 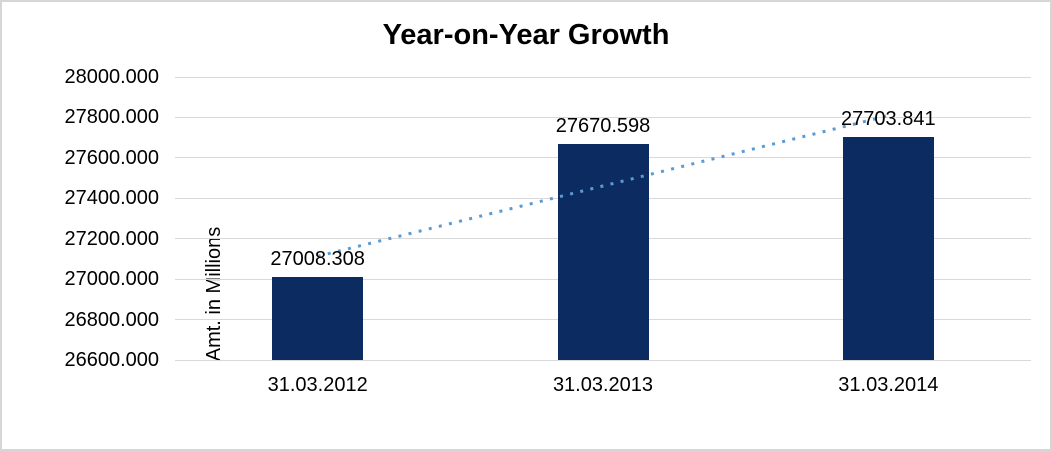 I want to click on bar-data-label: 27703.841, so click(x=888, y=118).